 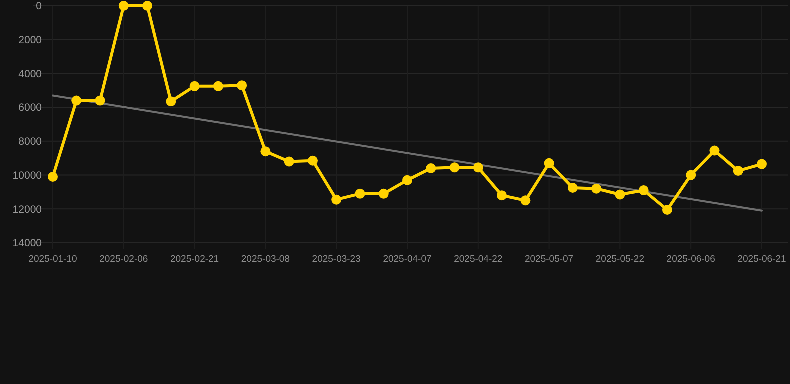 What do you see at coordinates (407, 259) in the screenshot?
I see `x-tick-label: 2025-04-07` at bounding box center [407, 259].